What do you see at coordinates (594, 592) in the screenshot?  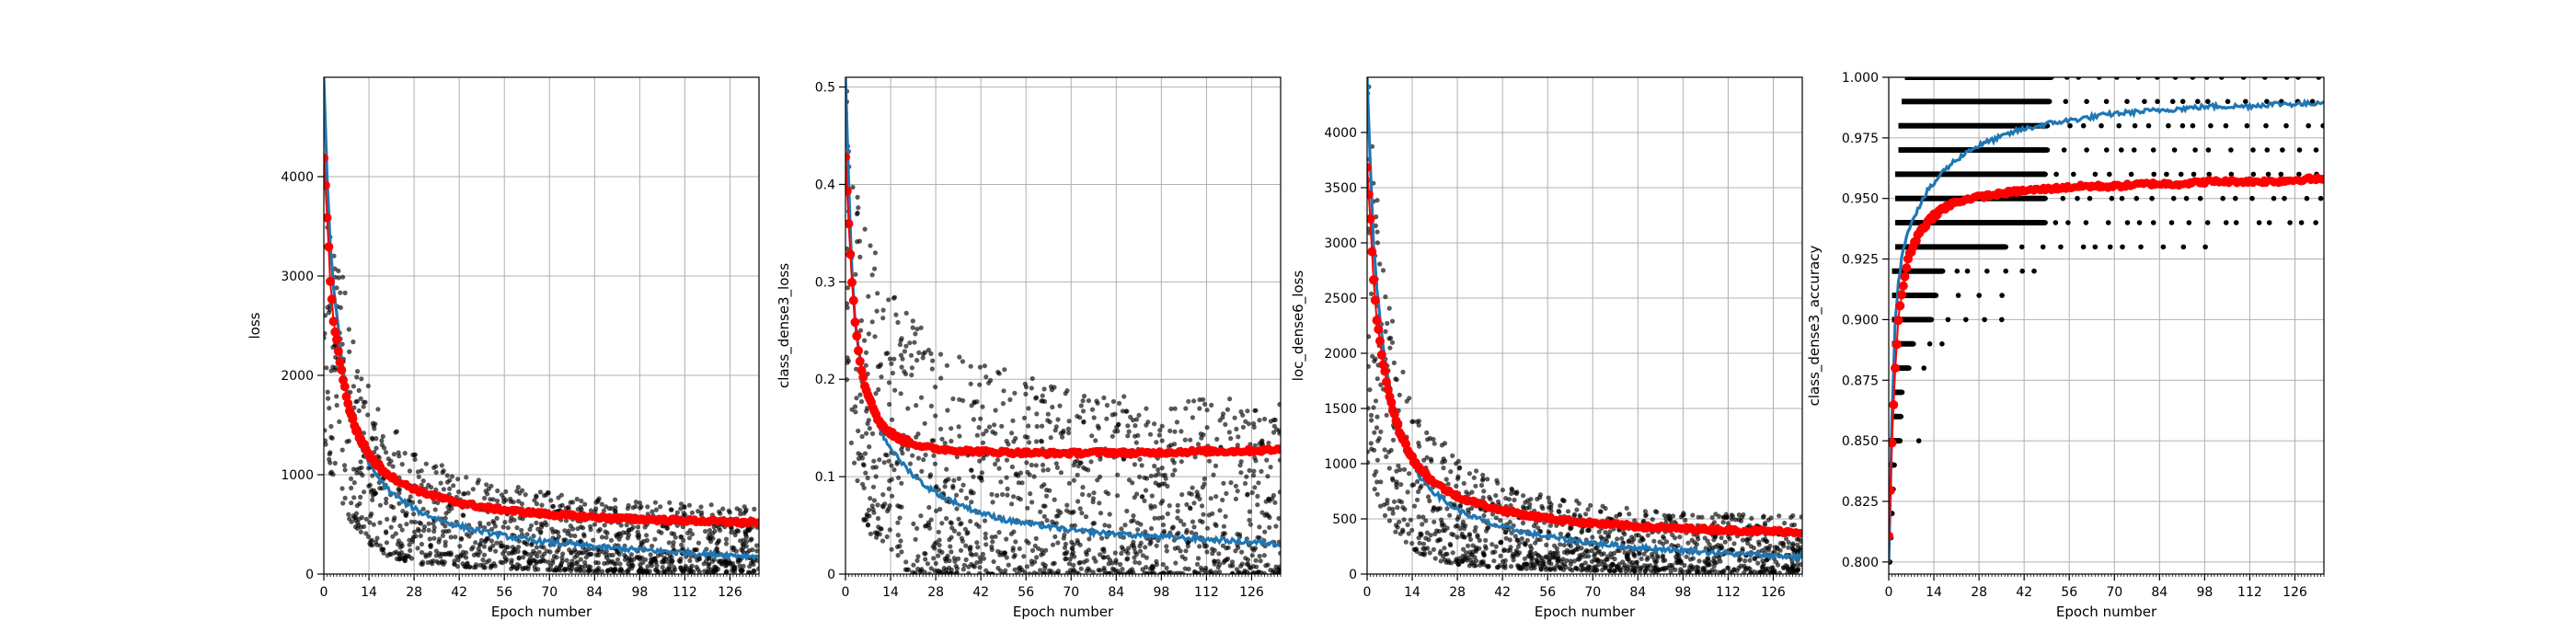 I see `x-tick-label: 84` at bounding box center [594, 592].